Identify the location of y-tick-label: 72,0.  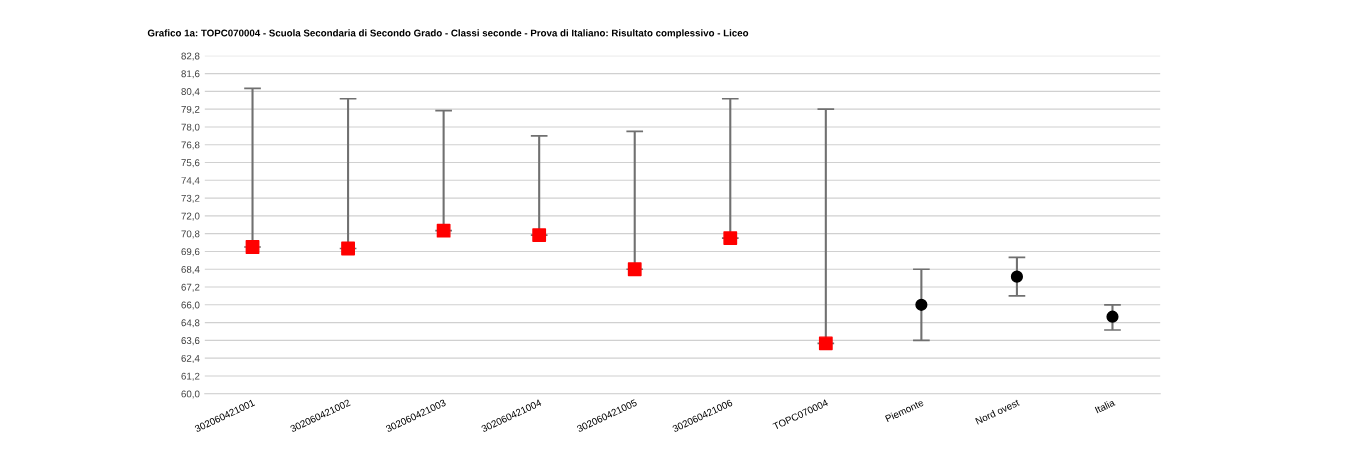
(190, 216).